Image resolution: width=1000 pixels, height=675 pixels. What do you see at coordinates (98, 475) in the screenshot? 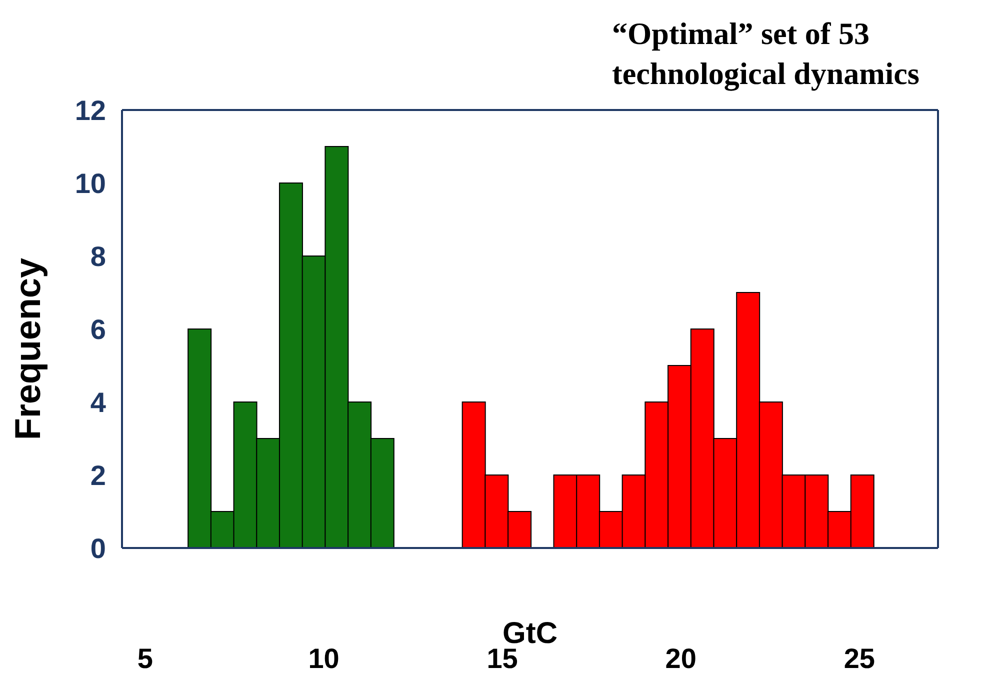
I see `y-tick-label: 2` at bounding box center [98, 475].